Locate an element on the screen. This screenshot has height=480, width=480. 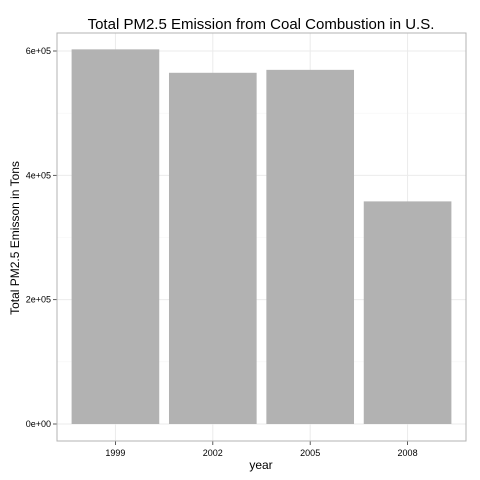
x-axis-ticks: 1999 2002 2005 2008 is located at coordinates (261, 449).